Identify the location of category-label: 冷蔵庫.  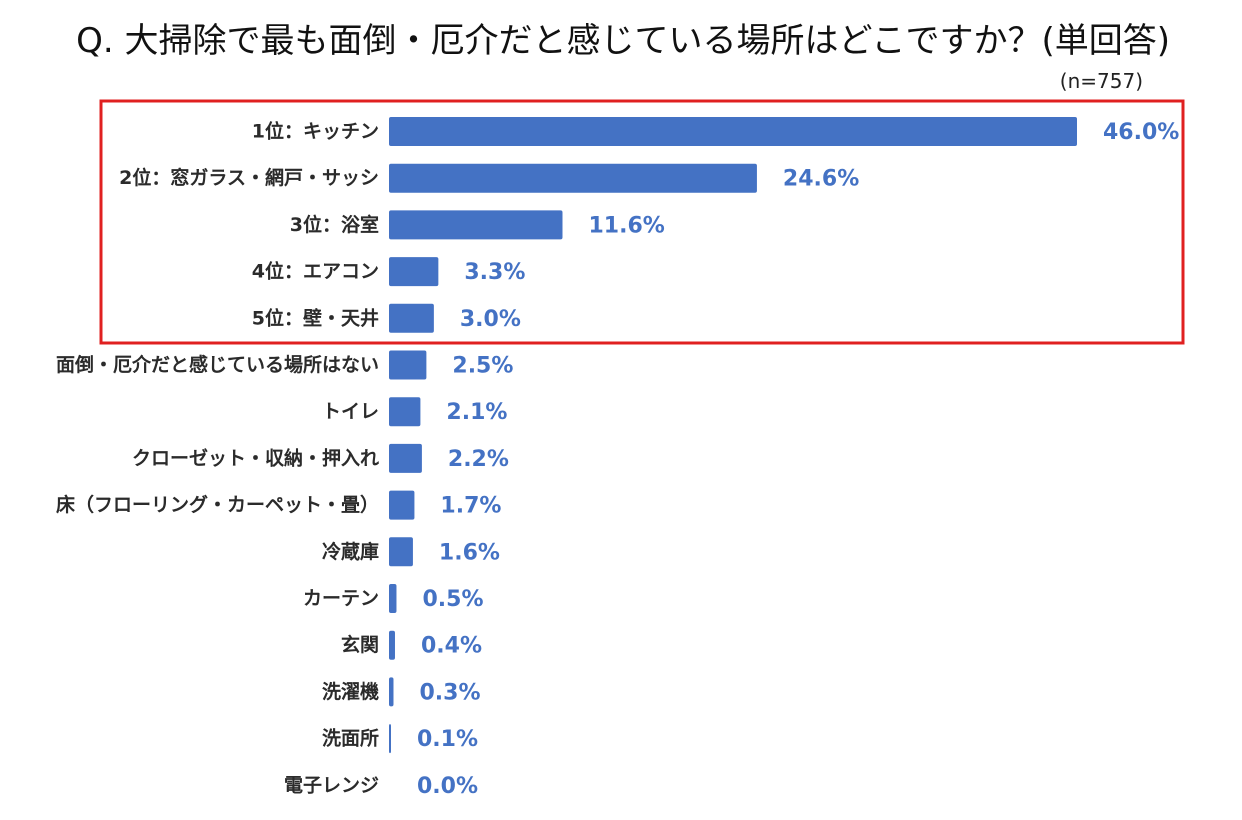
(350, 551).